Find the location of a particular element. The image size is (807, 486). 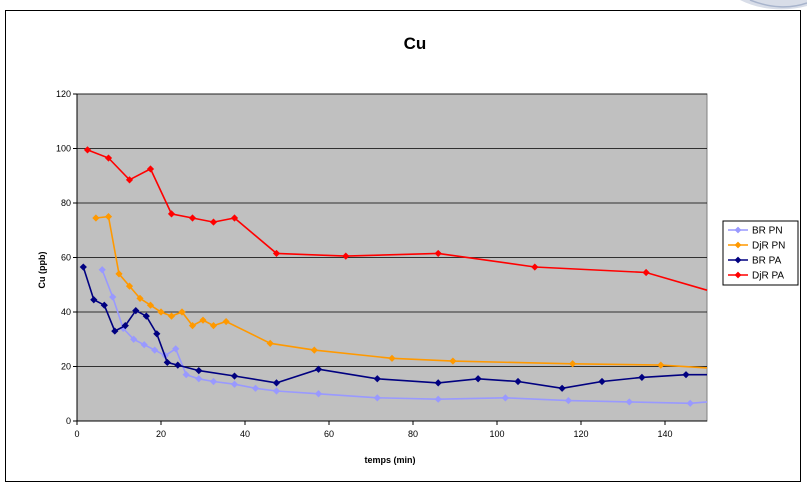

x-tick-label: 120 is located at coordinates (580, 434).